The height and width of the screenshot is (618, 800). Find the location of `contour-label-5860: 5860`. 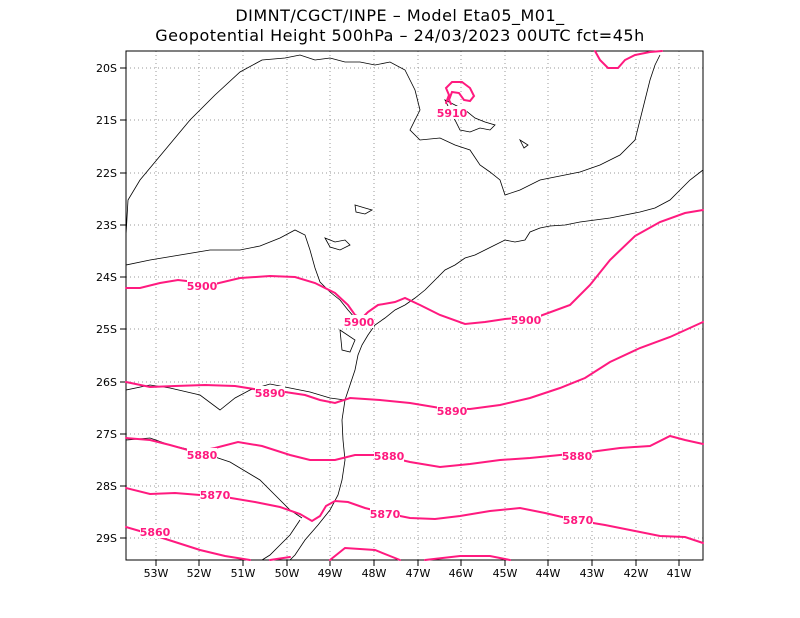

contour-label-5860: 5860 is located at coordinates (155, 532).